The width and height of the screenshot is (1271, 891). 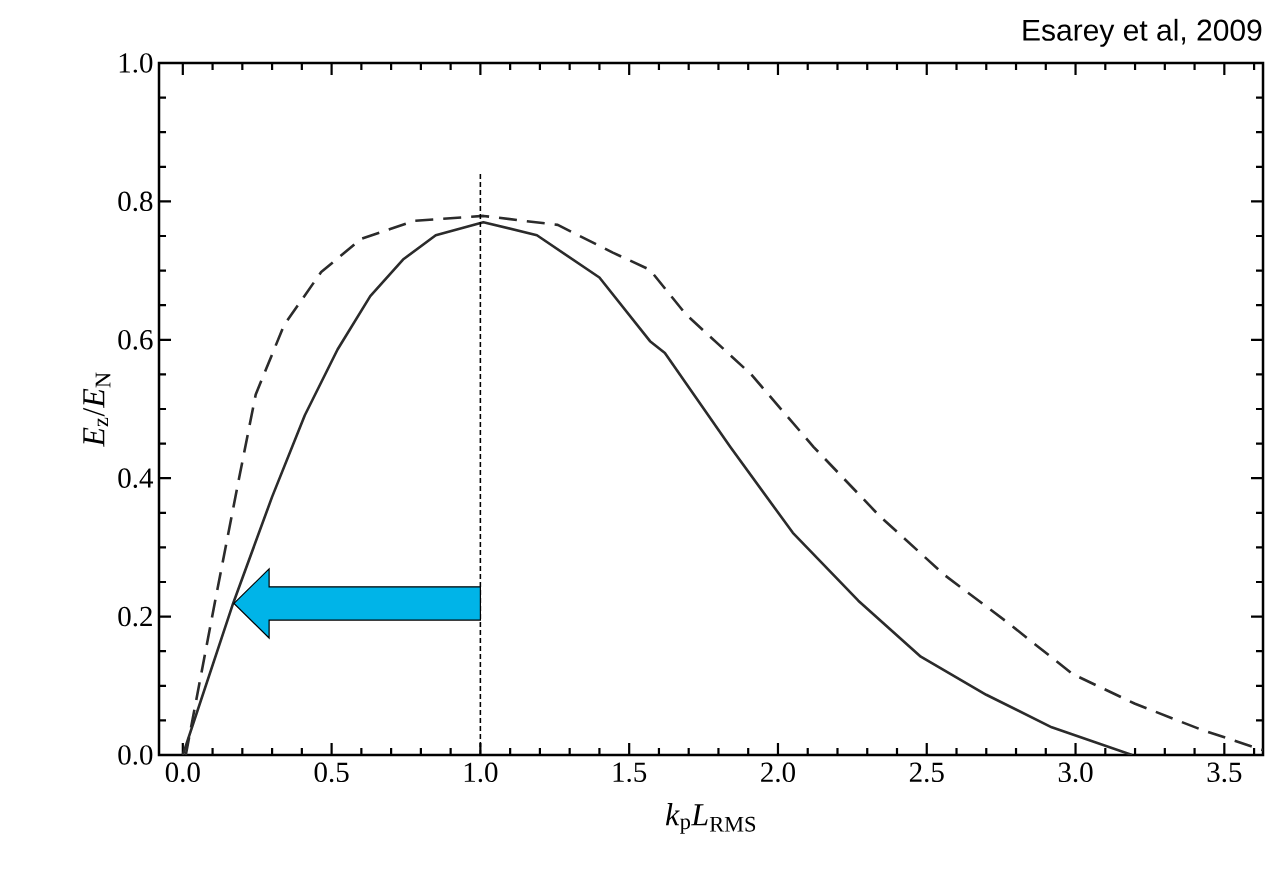 What do you see at coordinates (182, 772) in the screenshot?
I see `x-tick-label: 0.0` at bounding box center [182, 772].